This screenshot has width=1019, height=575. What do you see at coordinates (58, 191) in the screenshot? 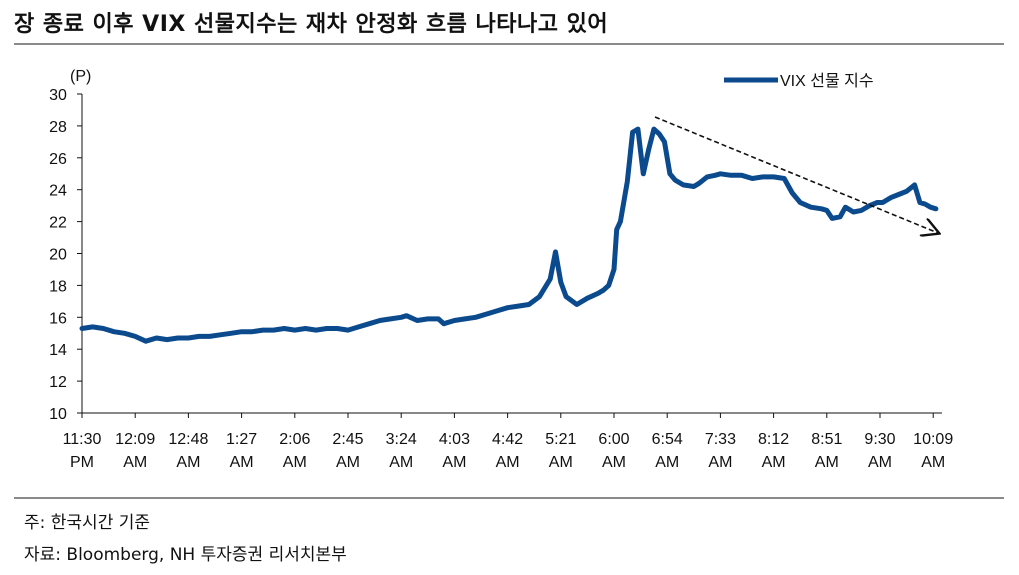
I see `y-tick-label: 24` at bounding box center [58, 191].